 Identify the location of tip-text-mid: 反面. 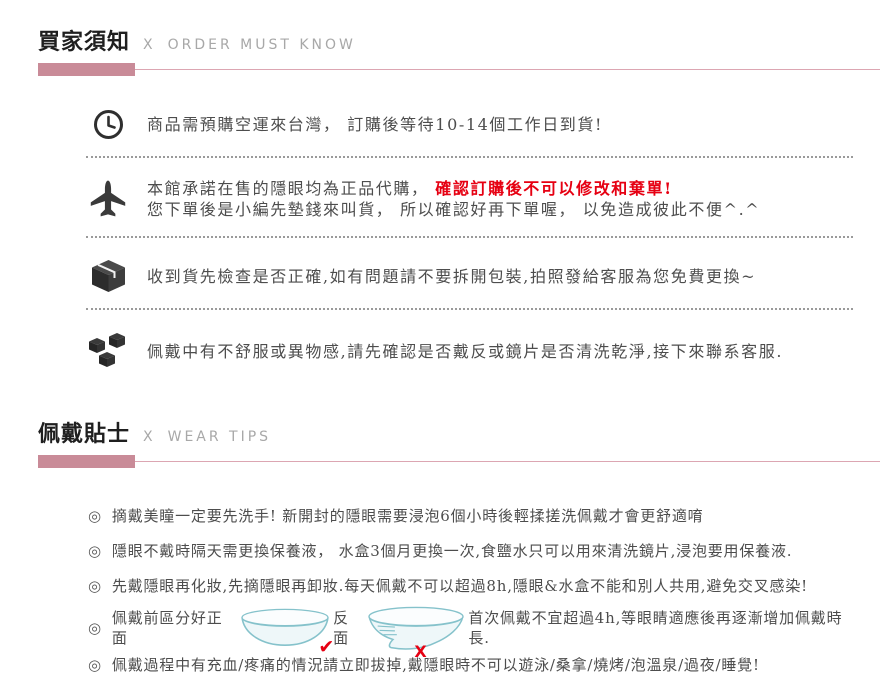
(341, 628).